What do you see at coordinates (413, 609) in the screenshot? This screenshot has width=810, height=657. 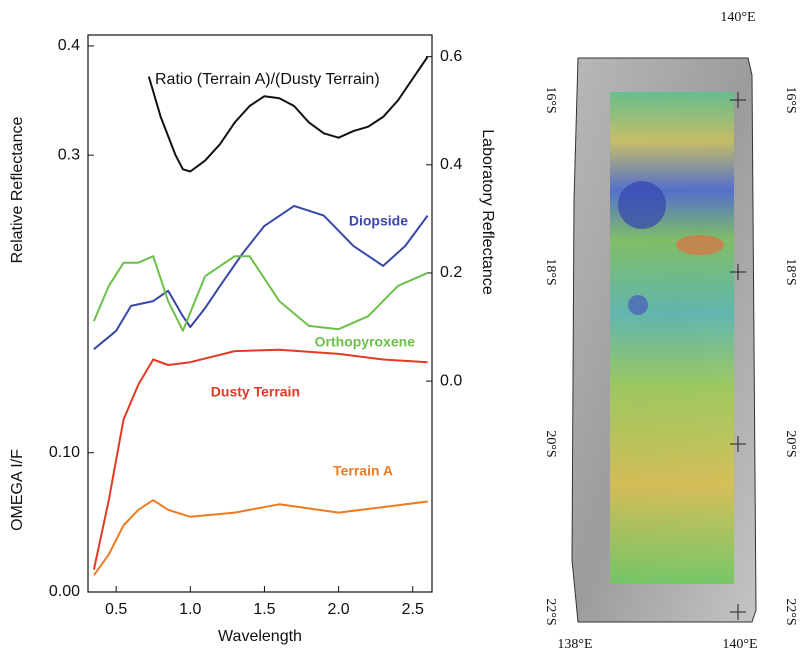 I see `x-tick-label: 2.5` at bounding box center [413, 609].